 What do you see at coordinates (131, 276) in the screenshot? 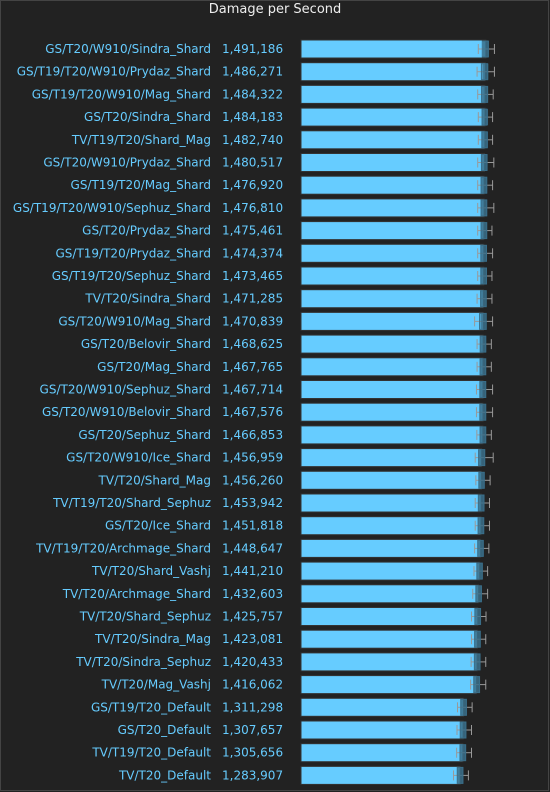
I see `row-label: GS/T19/T20/Sephuz_Shard` at bounding box center [131, 276].